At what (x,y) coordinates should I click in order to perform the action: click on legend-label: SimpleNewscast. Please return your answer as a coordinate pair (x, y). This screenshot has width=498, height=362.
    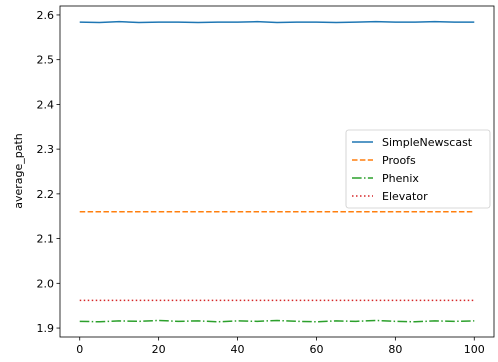
    Looking at the image, I should click on (427, 142).